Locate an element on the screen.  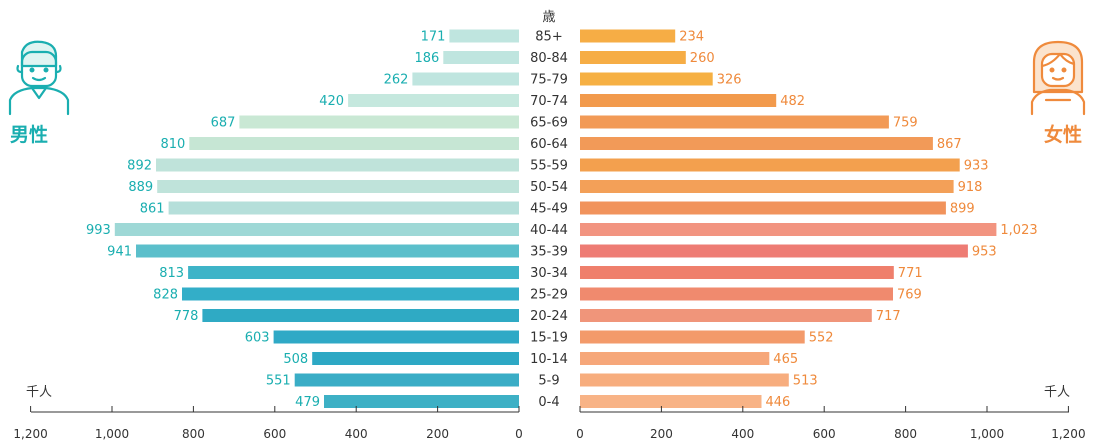
male-value-label: 861 is located at coordinates (152, 209).